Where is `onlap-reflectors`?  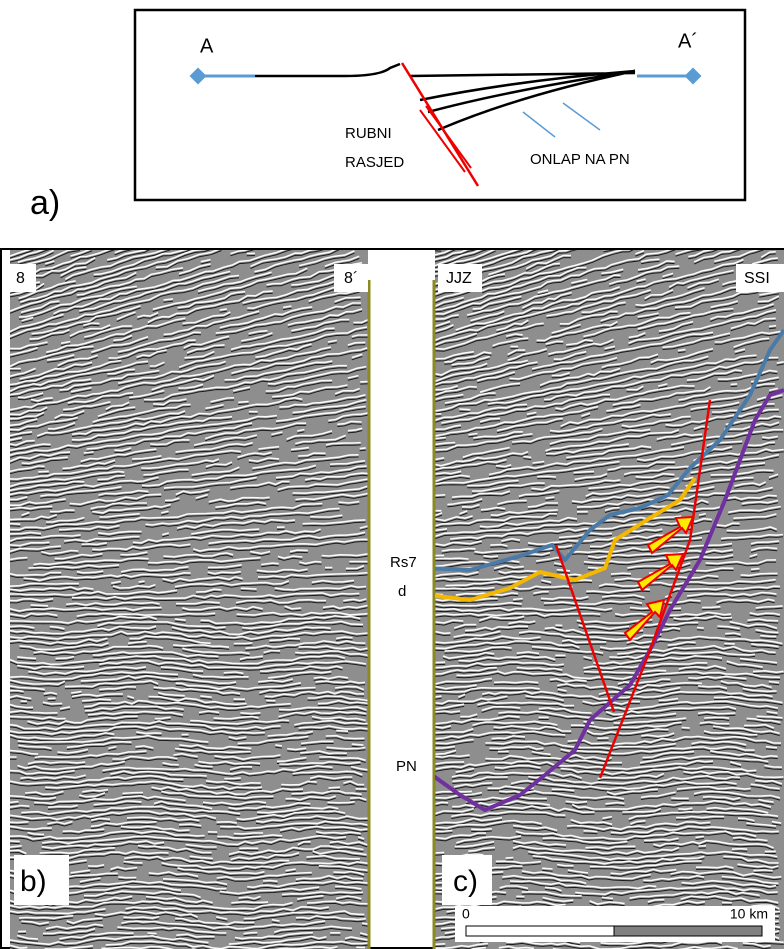 onlap-reflectors is located at coordinates (522, 100).